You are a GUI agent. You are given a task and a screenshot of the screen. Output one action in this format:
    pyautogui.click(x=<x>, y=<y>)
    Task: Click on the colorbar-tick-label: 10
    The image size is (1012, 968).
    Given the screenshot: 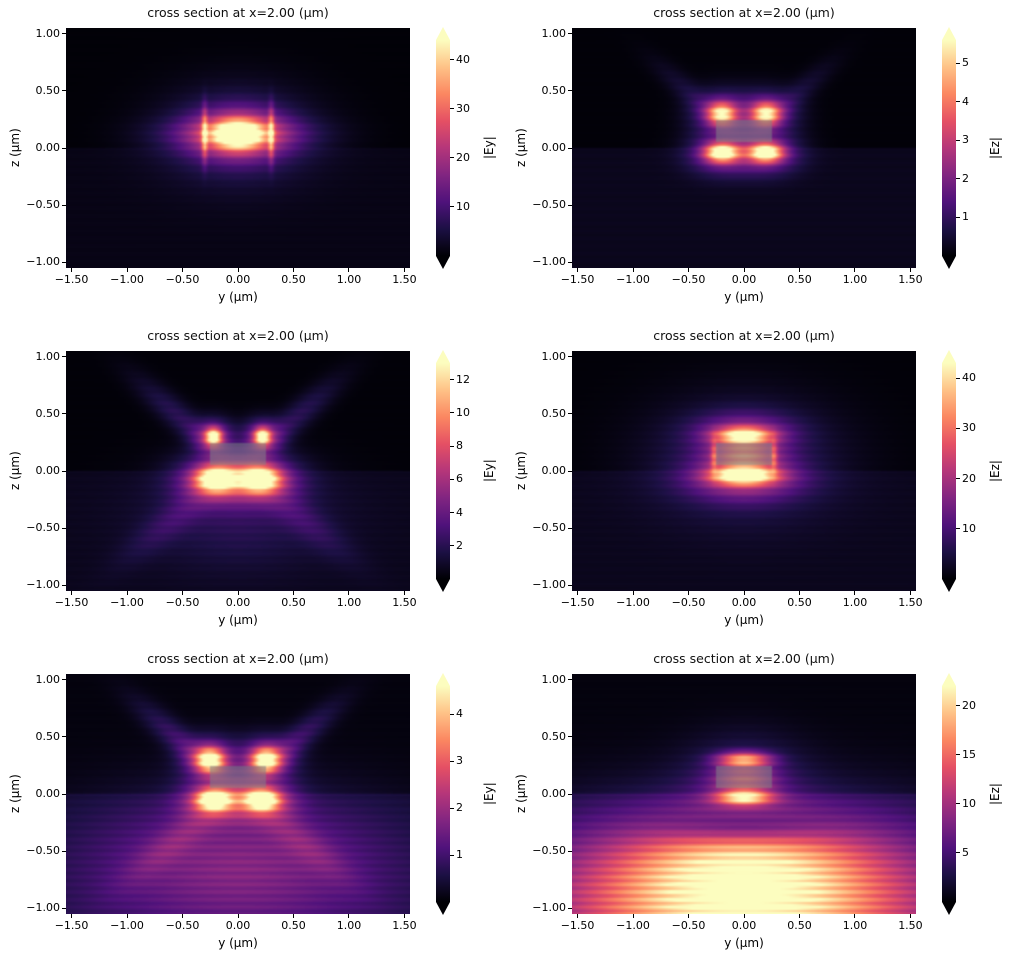 What is the action you would take?
    pyautogui.click(x=463, y=206)
    